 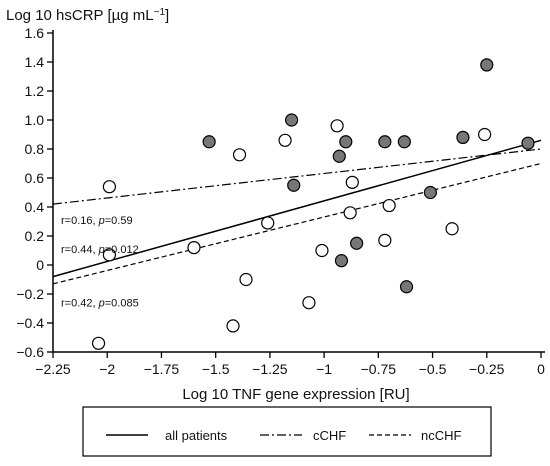 I want to click on legend-label-ncchf: ncCHF, so click(x=441, y=435).